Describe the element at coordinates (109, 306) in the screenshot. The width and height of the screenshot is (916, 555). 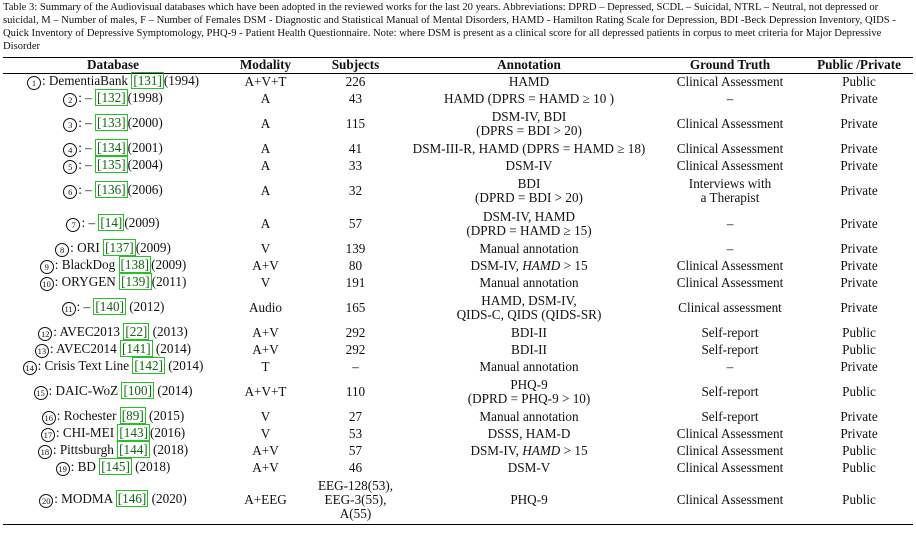
I see `citation-link: [140]` at that location.